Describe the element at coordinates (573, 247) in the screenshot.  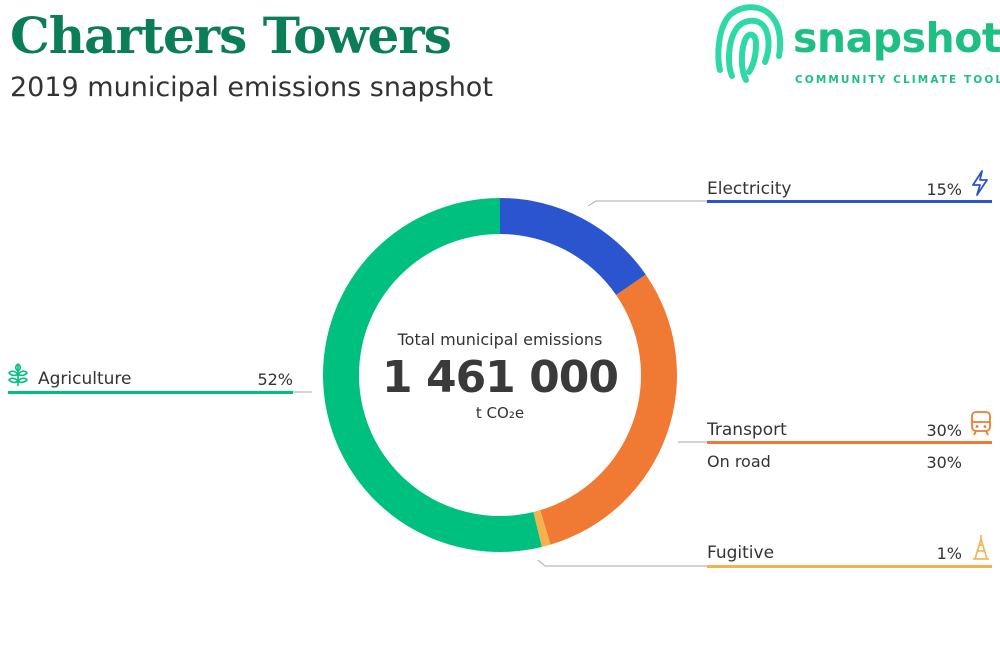
I see `donut-slice-electricity` at that location.